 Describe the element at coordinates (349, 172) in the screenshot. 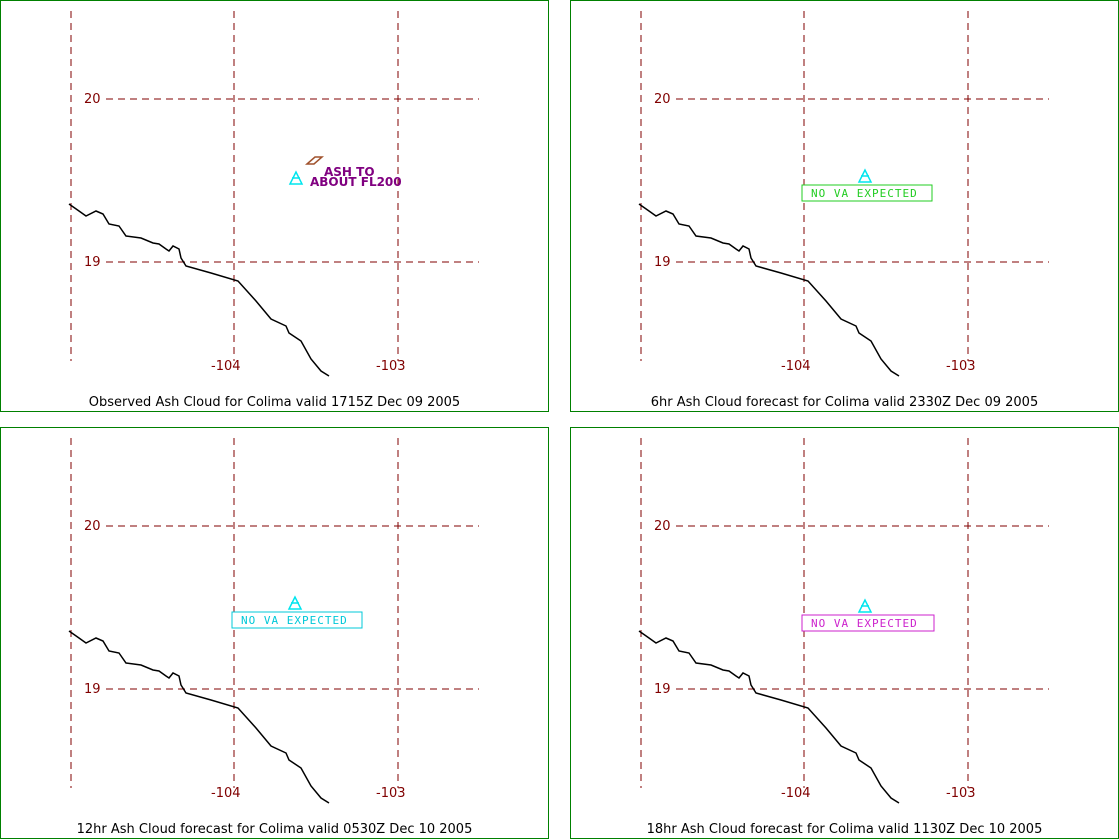

I see `ash-annotation: ASH TO` at that location.